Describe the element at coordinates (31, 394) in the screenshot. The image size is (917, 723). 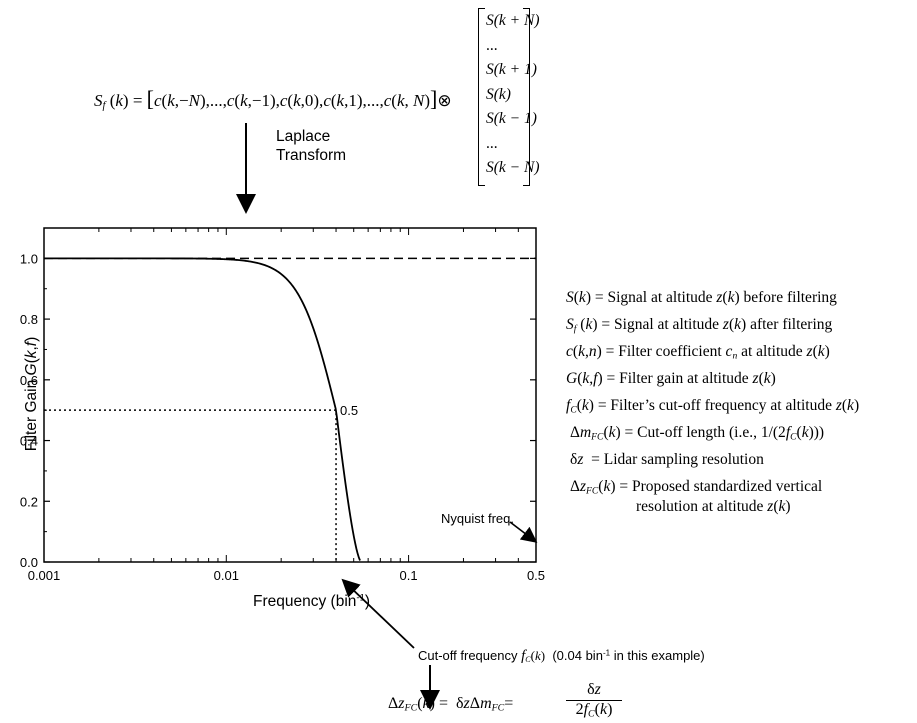
I see `y-axis-label: Filter Gain G(k,f)` at that location.